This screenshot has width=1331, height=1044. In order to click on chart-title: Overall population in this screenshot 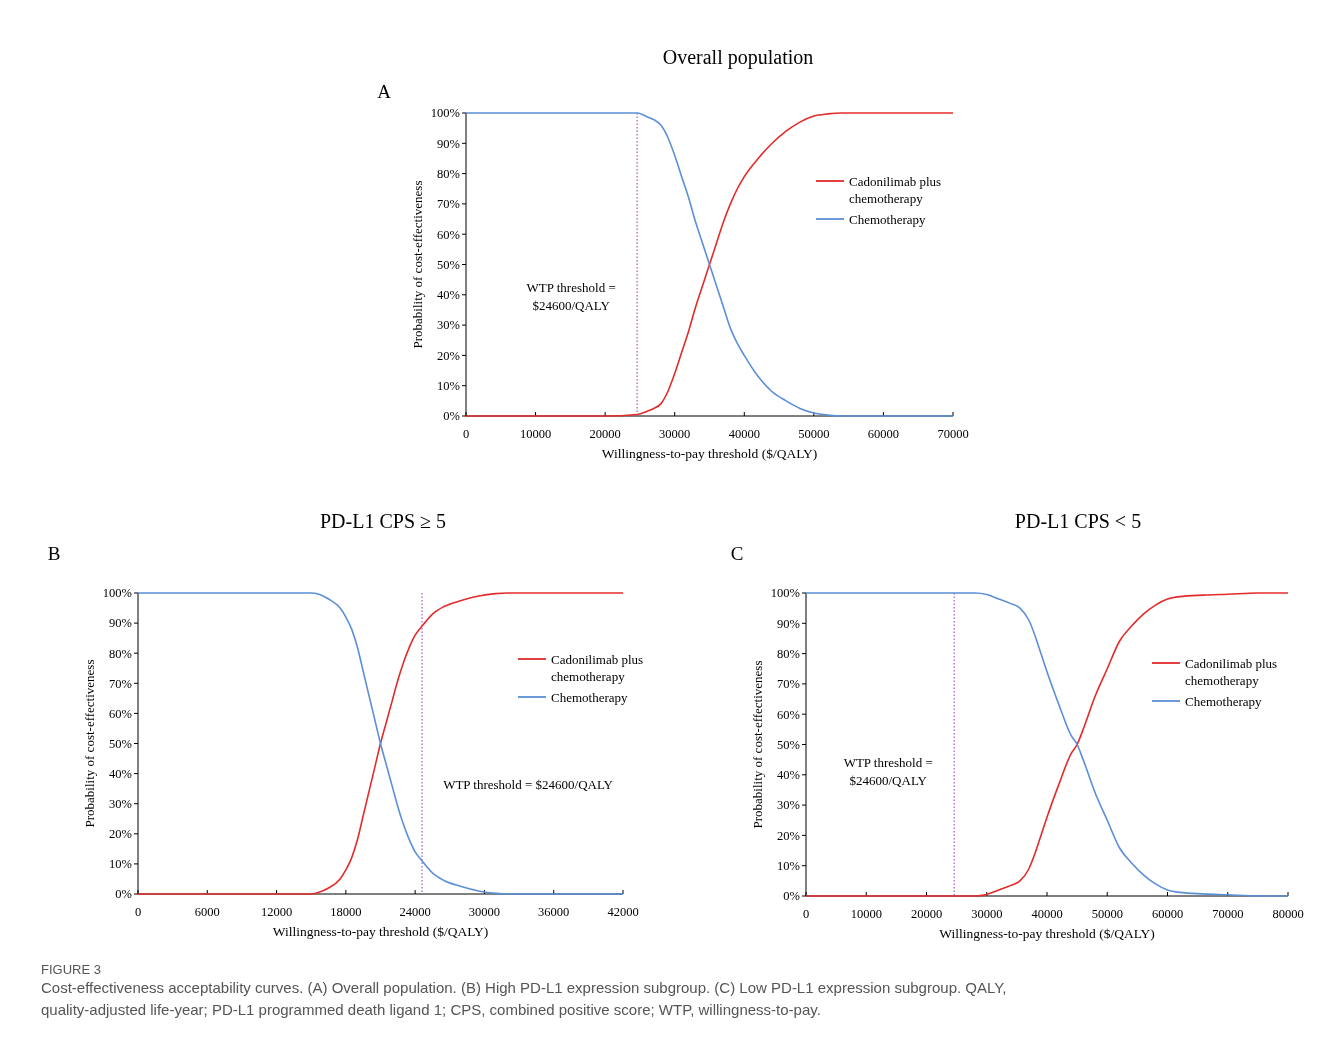, I will do `click(738, 57)`.